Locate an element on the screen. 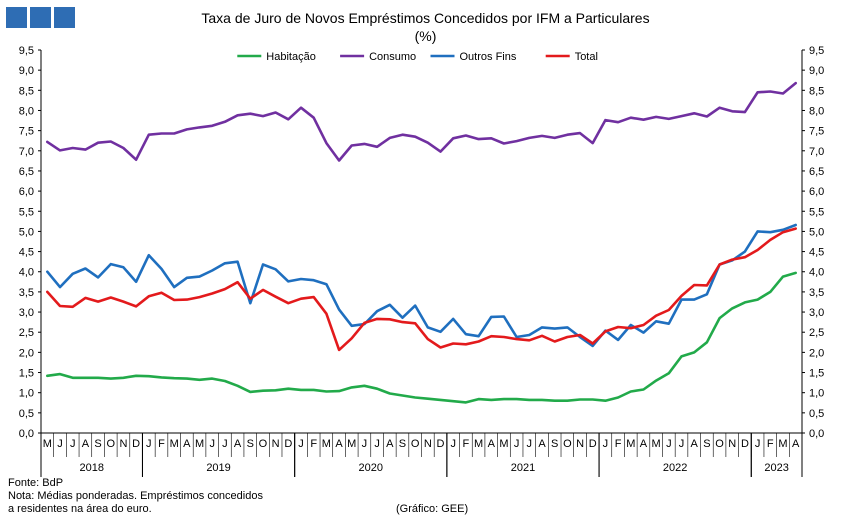 The width and height of the screenshot is (851, 522). y-tick-label-left: 4,0 is located at coordinates (26, 273).